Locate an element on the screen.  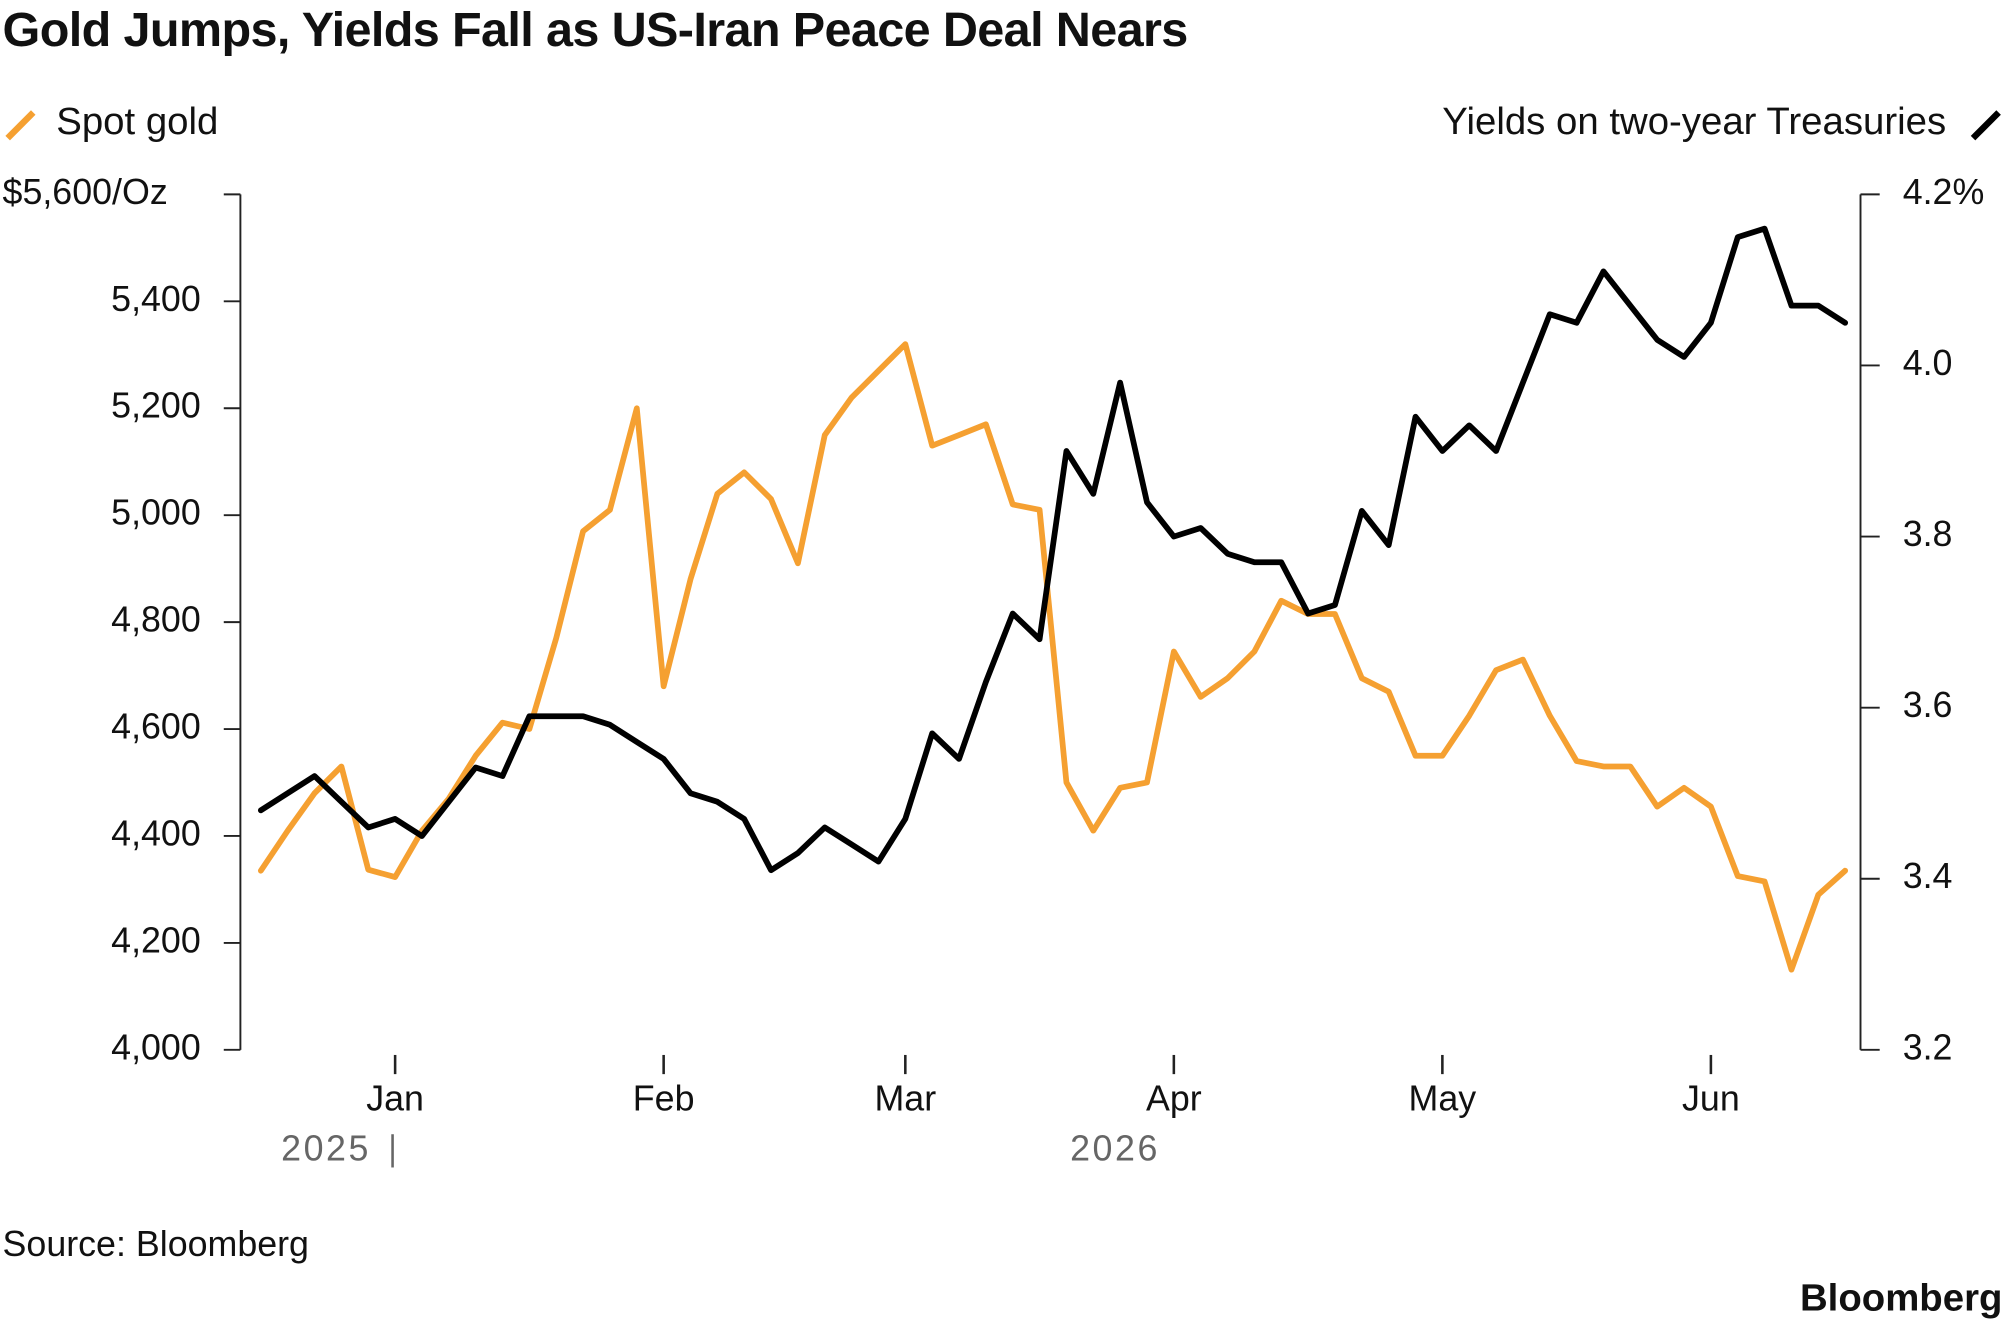
source: Source: Bloomberg is located at coordinates (156, 1244).